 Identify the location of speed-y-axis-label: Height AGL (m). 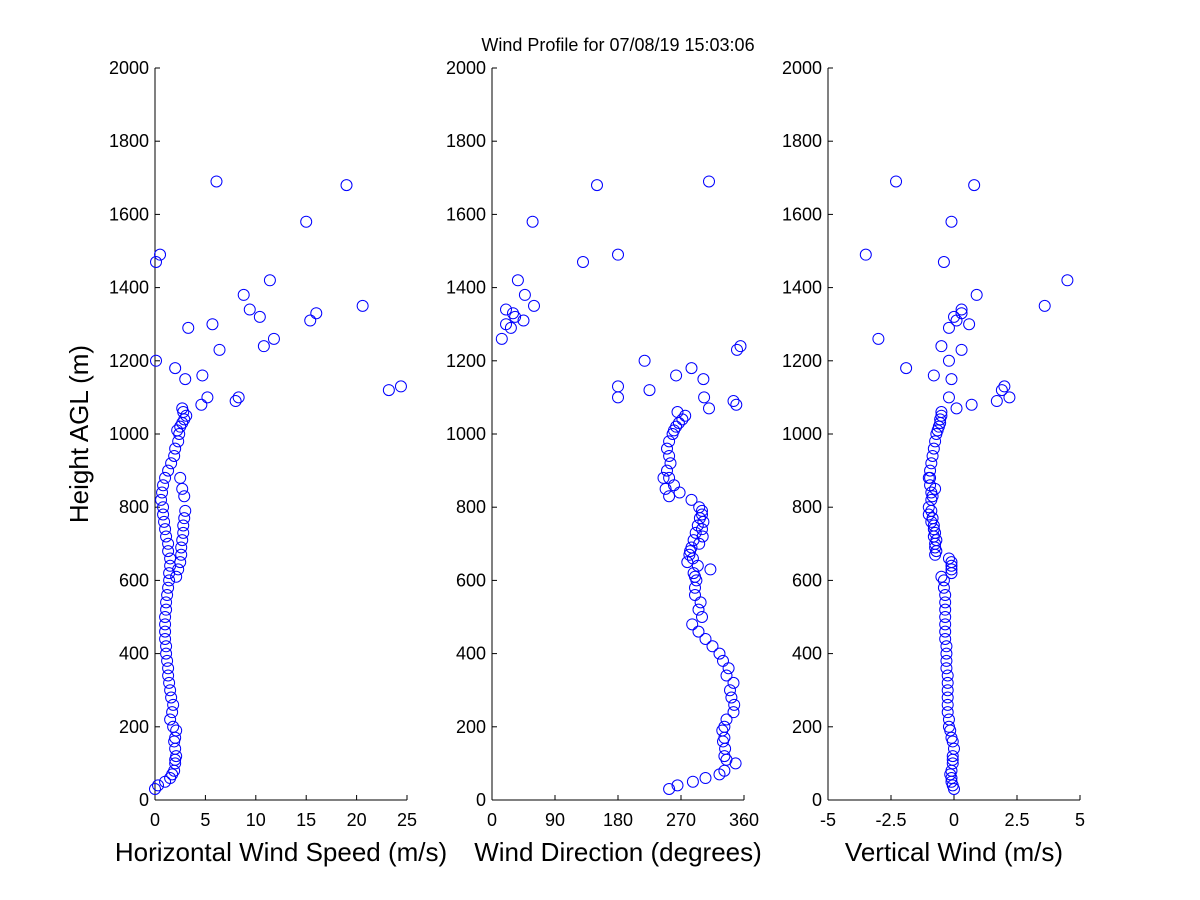
(79, 434).